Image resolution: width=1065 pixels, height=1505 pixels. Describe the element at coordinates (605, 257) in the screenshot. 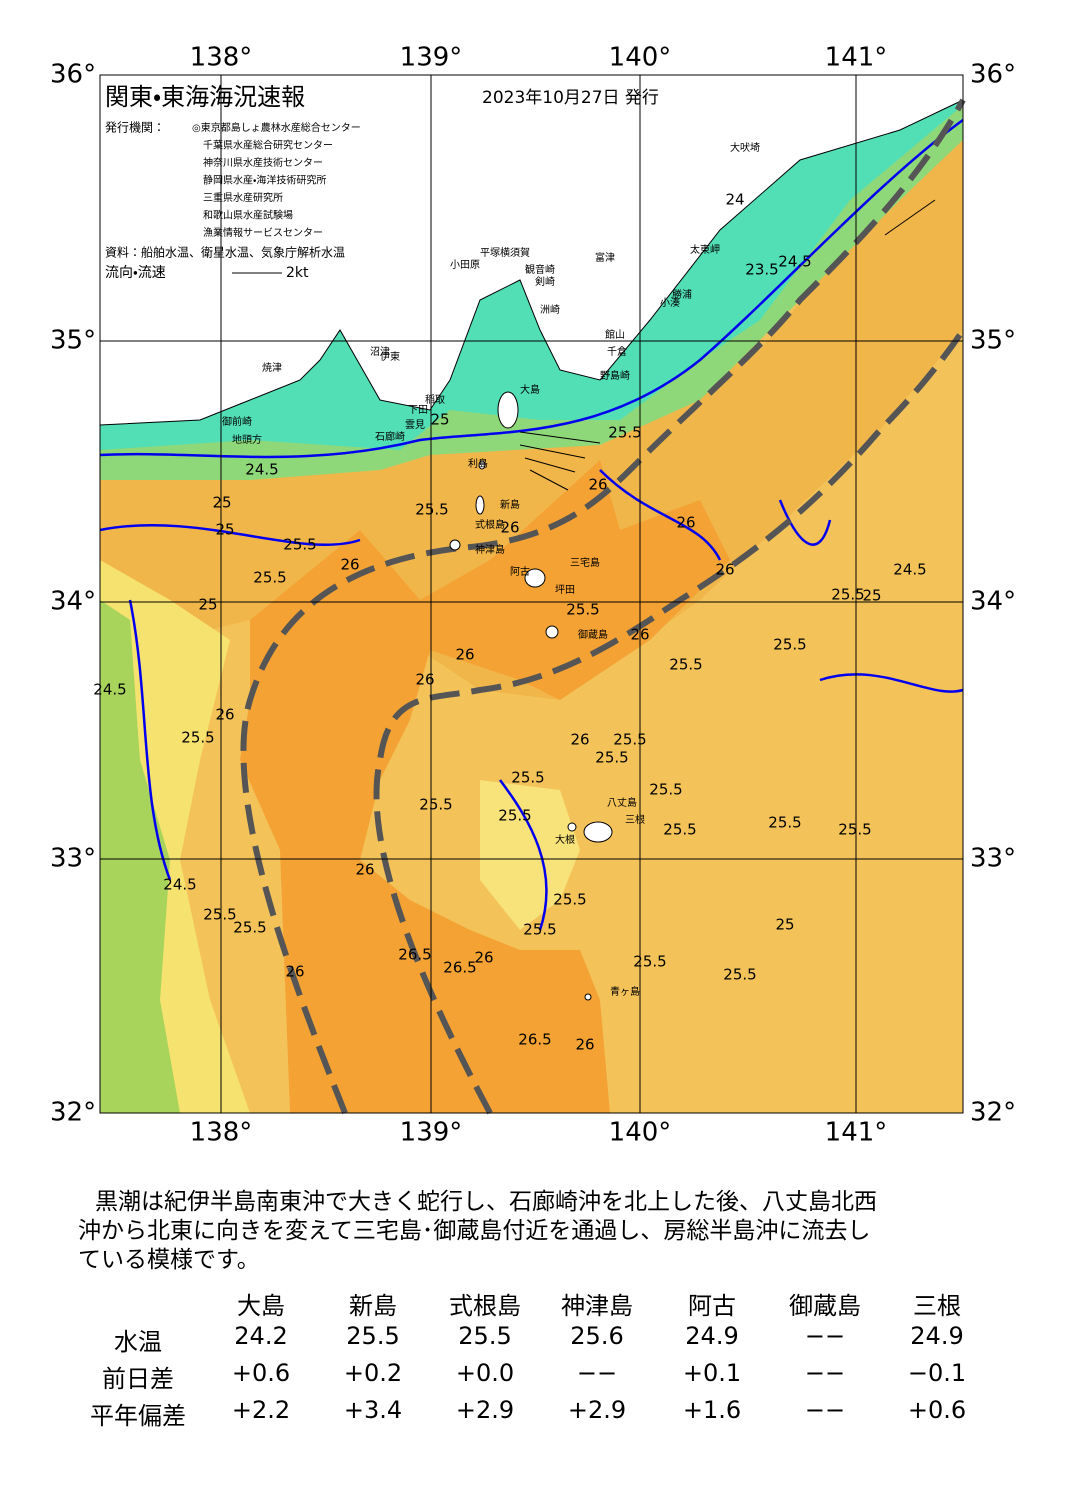

I see `place-name: 富津` at that location.